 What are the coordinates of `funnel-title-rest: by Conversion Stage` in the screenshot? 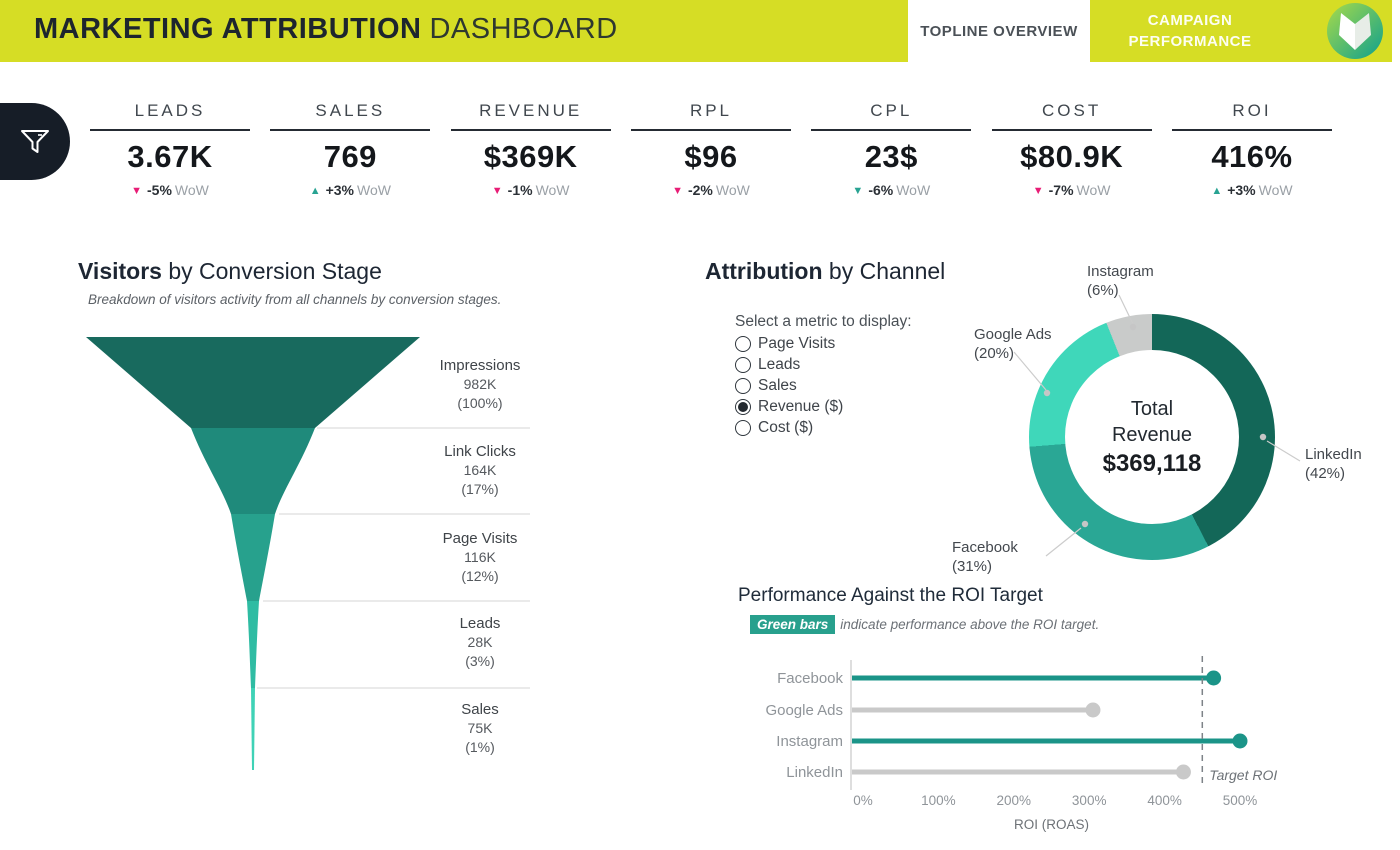 It's located at (271, 271).